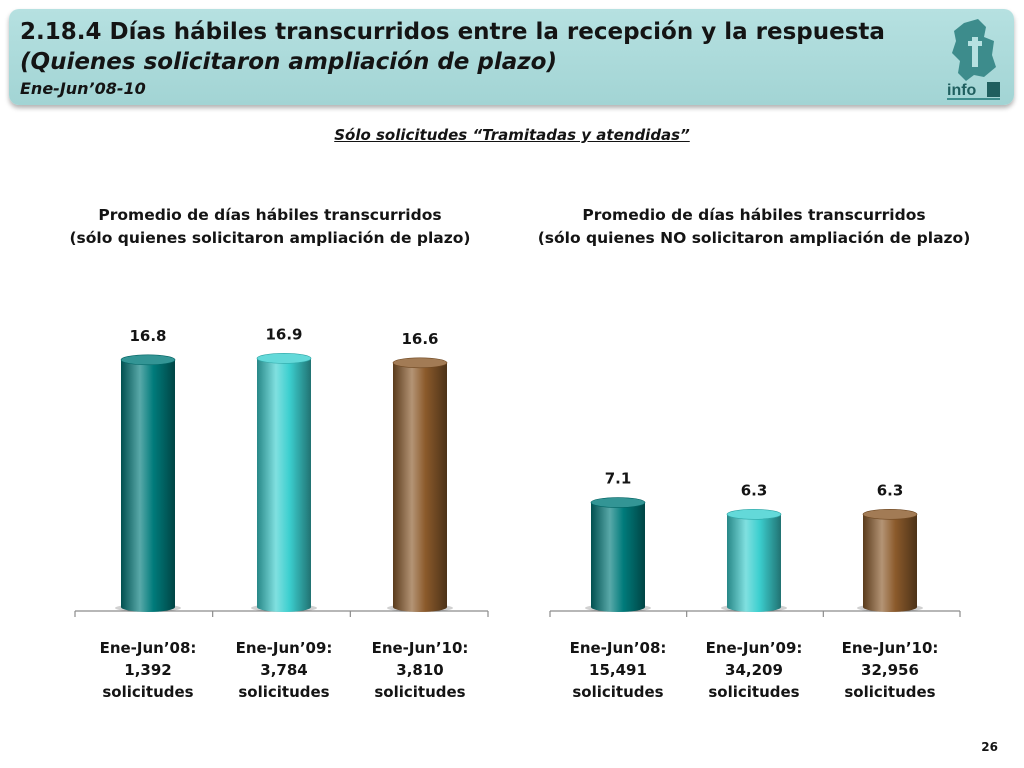 This screenshot has width=1024, height=768. What do you see at coordinates (147, 336) in the screenshot?
I see `chart1-value-label-1: 16.8` at bounding box center [147, 336].